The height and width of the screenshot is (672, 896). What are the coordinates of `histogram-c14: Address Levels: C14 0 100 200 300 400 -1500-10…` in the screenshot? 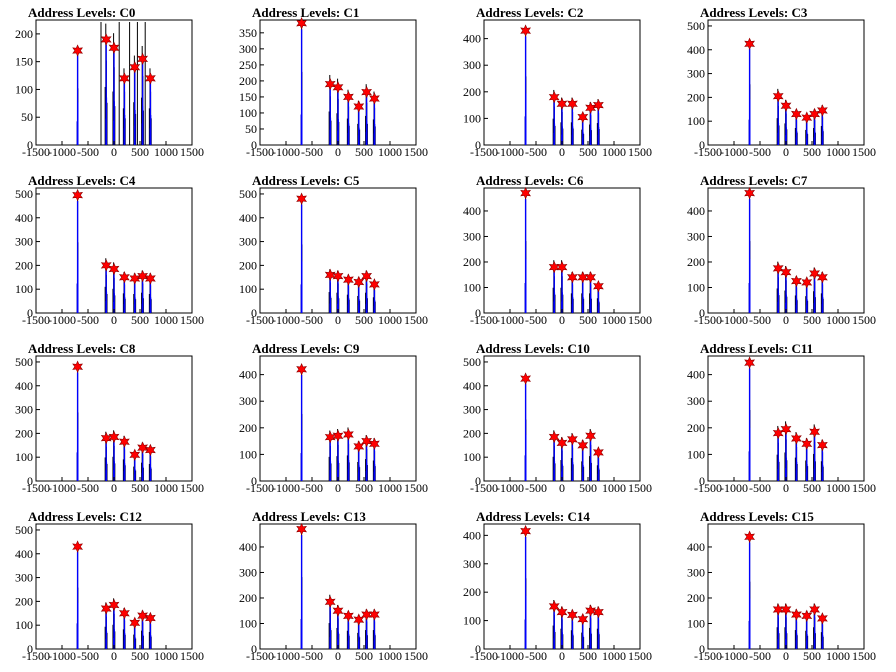 It's located at (557, 586).